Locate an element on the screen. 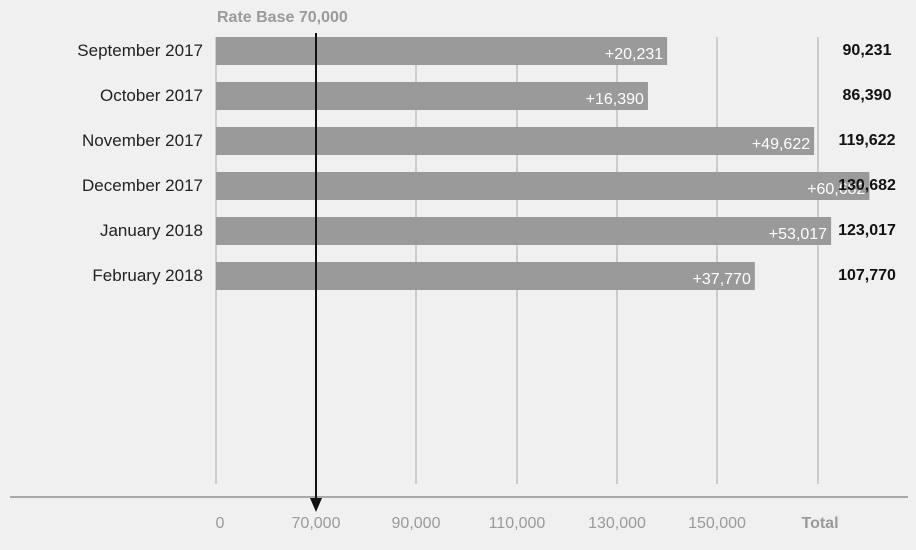  totals-column: 90,231 86,390 119,622 130,682 123,017 107,770 is located at coordinates (867, 163).